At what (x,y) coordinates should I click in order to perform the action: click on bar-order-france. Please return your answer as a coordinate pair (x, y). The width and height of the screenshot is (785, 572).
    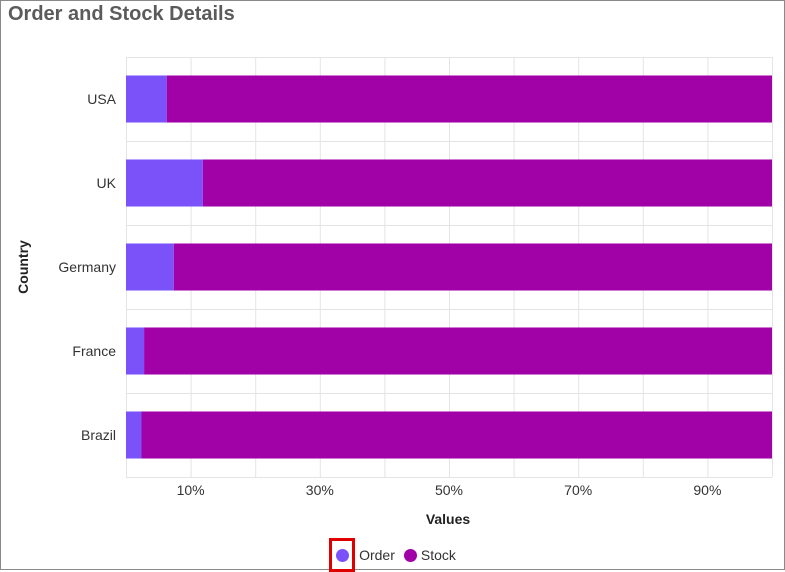
    Looking at the image, I should click on (135, 351).